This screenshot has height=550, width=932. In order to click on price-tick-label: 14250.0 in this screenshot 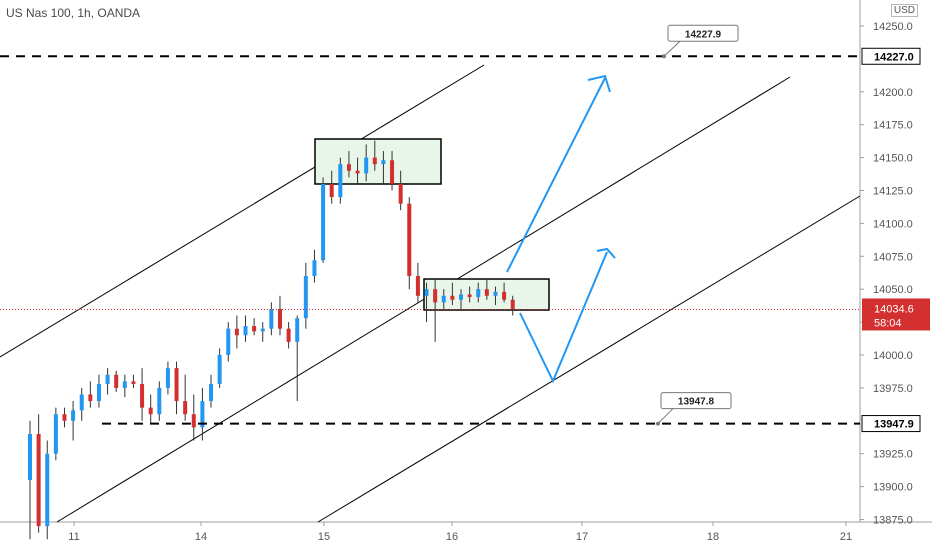, I will do `click(893, 27)`.